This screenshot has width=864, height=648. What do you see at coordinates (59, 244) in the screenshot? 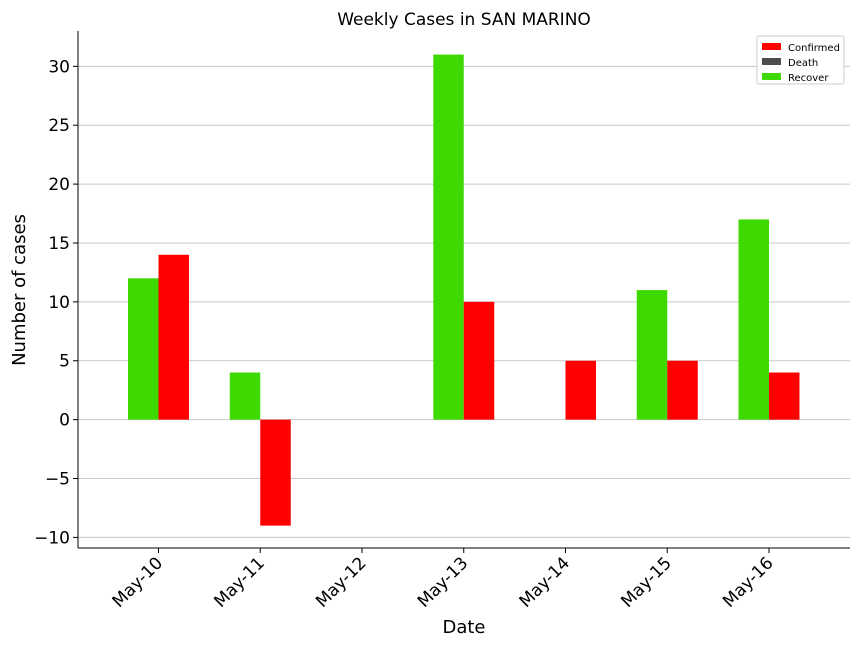
I see `y-tick-label: 15` at bounding box center [59, 244].